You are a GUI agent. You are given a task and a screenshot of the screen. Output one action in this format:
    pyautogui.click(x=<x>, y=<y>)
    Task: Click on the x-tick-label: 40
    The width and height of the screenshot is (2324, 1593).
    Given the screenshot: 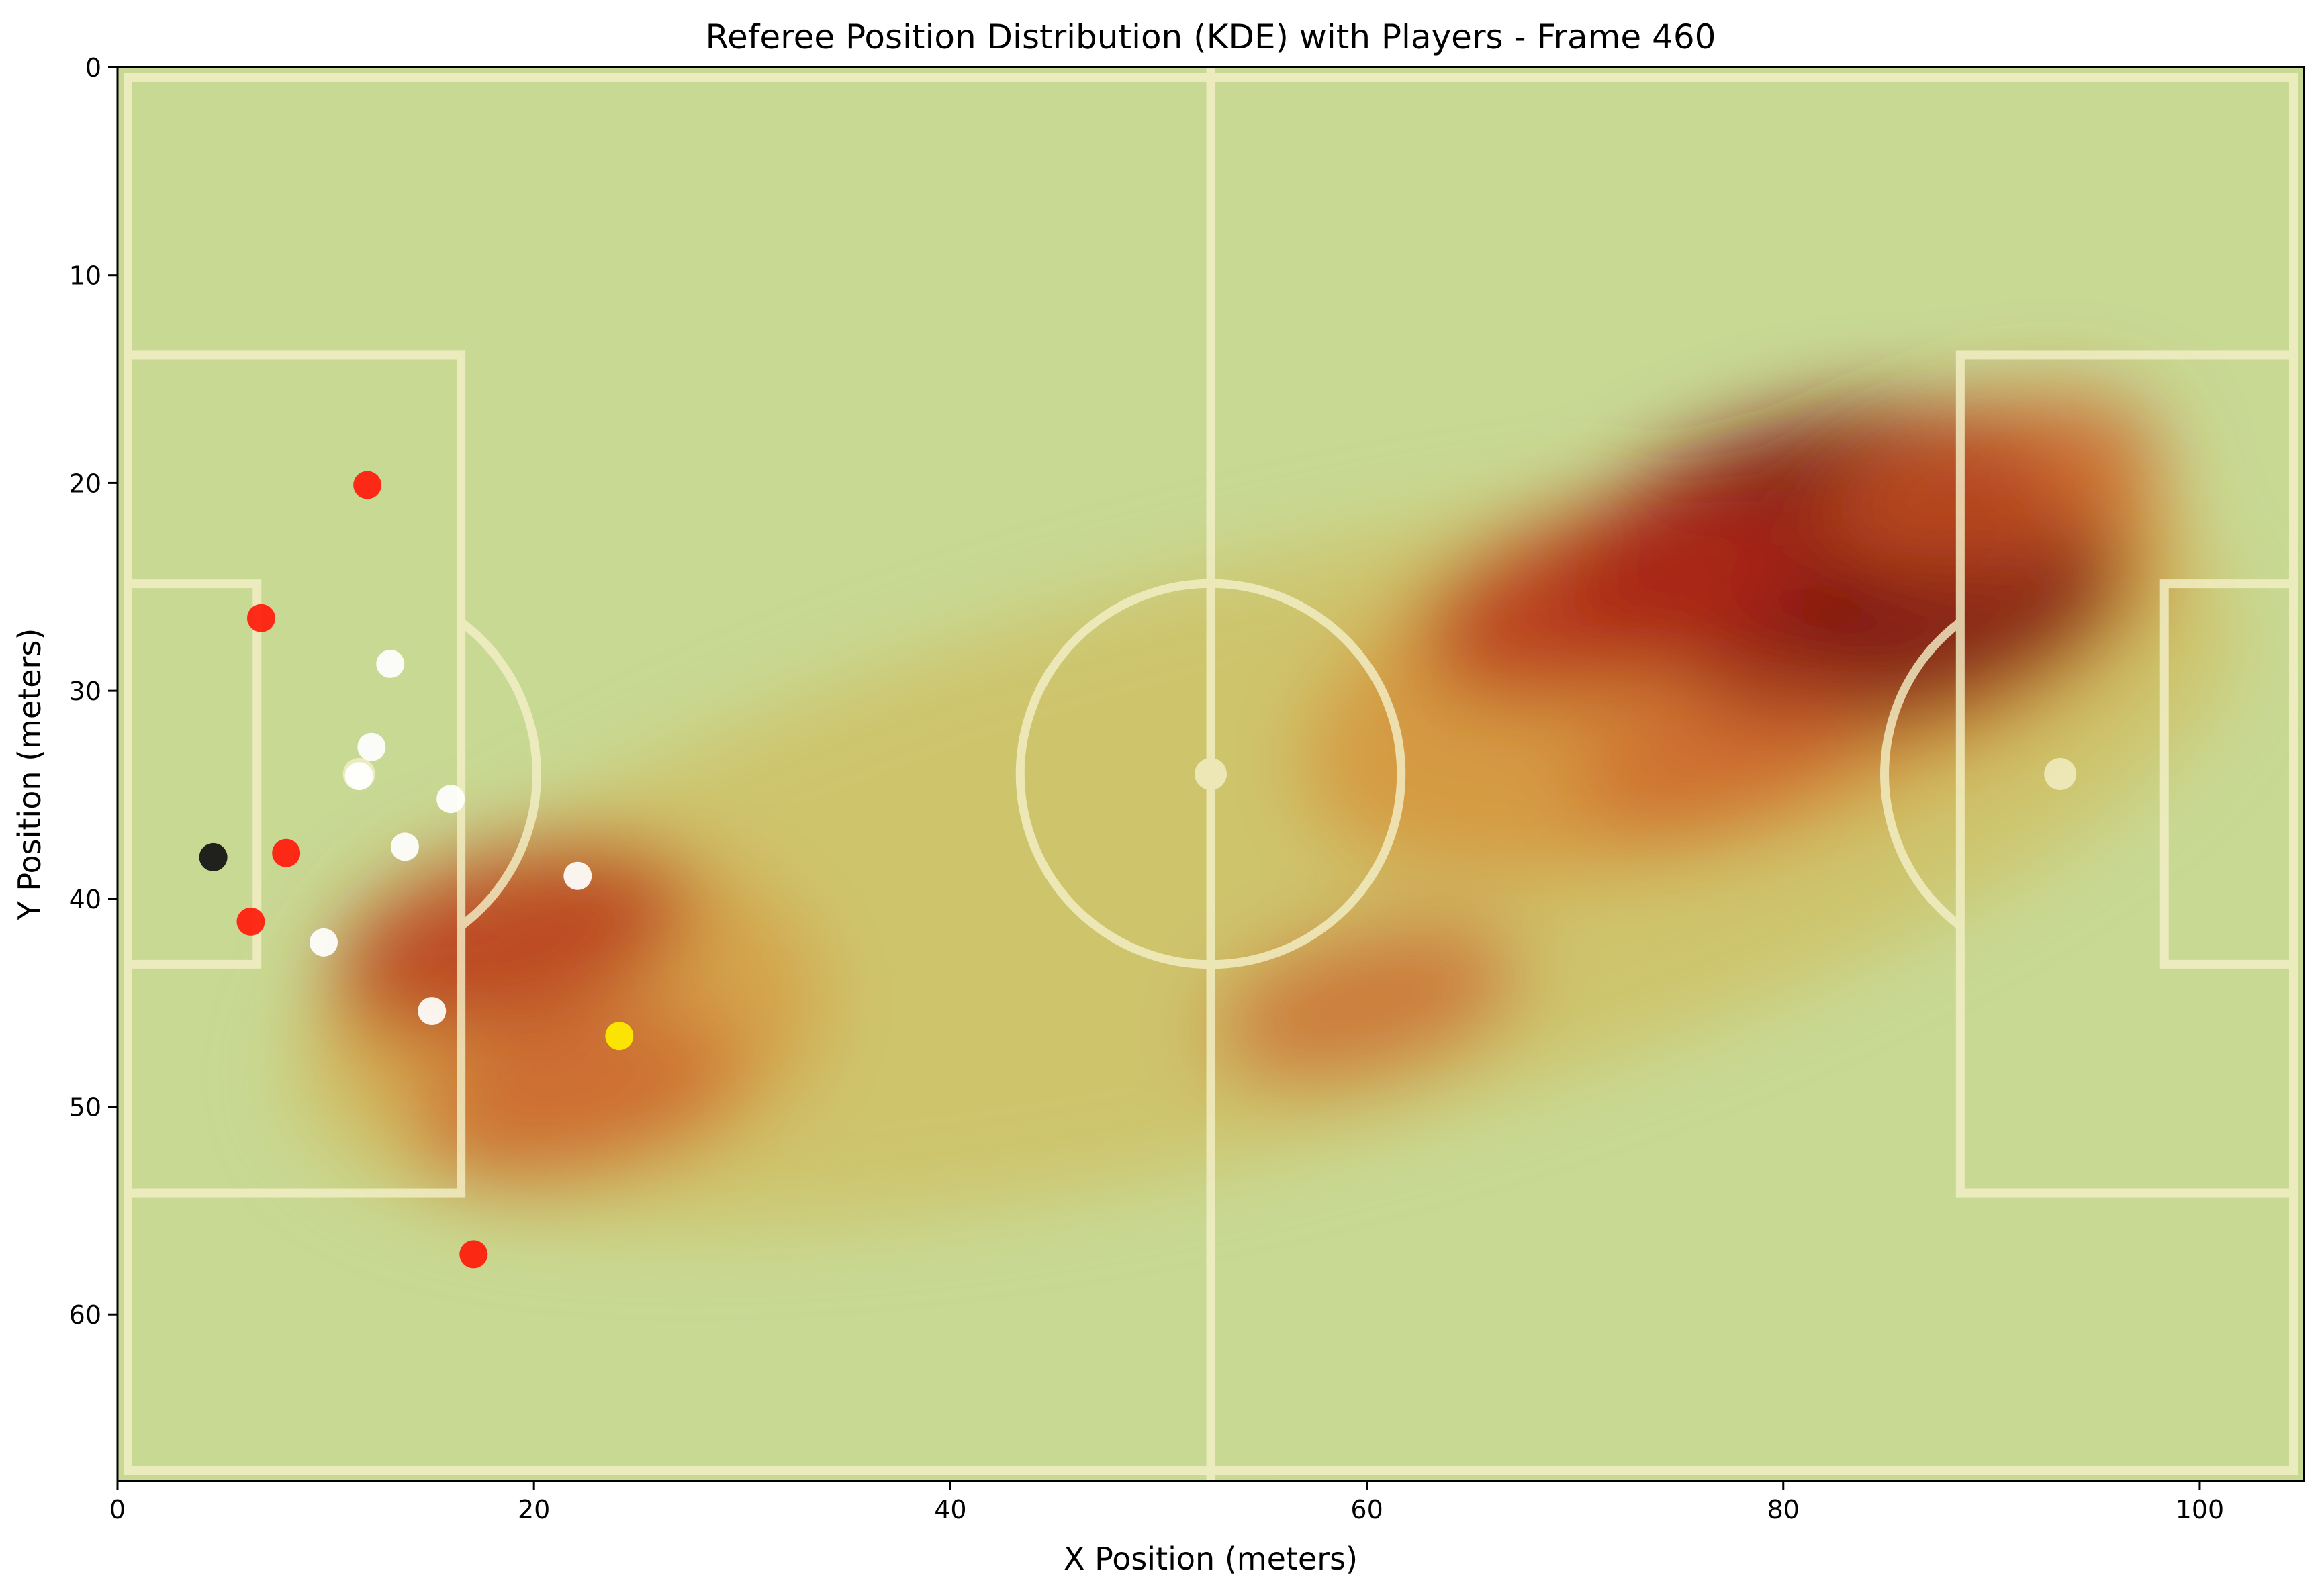 What is the action you would take?
    pyautogui.click(x=950, y=1510)
    